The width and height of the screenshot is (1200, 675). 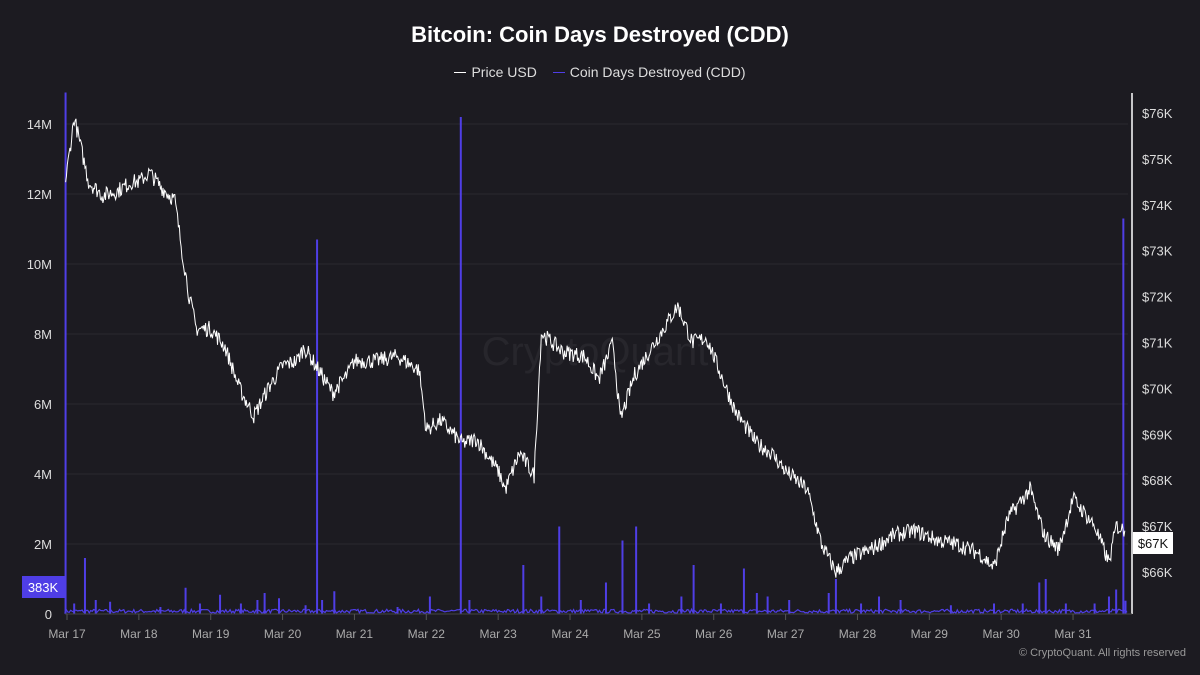 I want to click on x-tick-label: Mar 18, so click(x=139, y=634).